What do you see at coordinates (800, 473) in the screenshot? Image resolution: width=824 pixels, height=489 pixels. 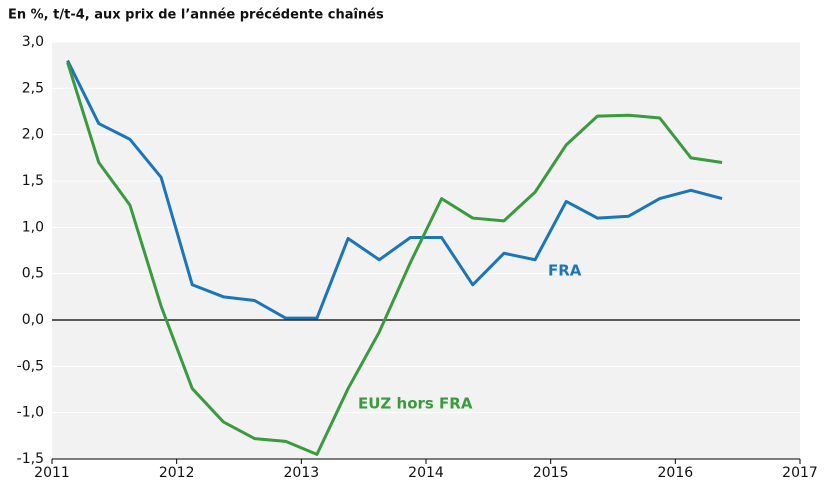 I see `x-tick-label: 2017` at bounding box center [800, 473].